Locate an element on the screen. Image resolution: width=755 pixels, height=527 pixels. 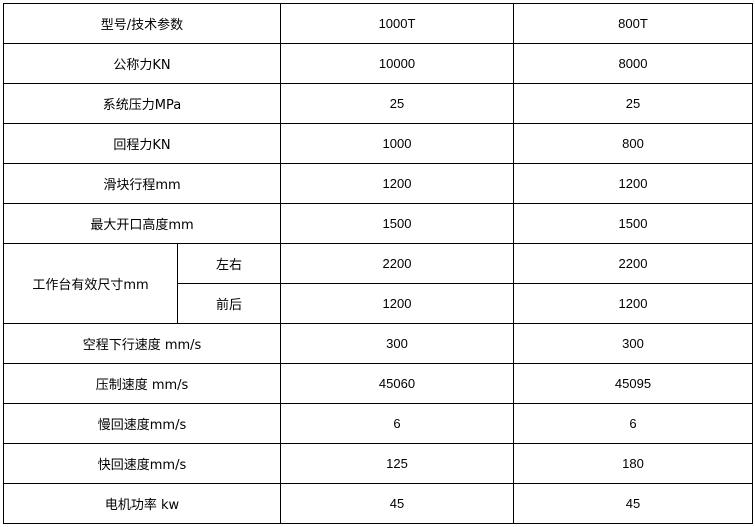
cell: 125 is located at coordinates (397, 463).